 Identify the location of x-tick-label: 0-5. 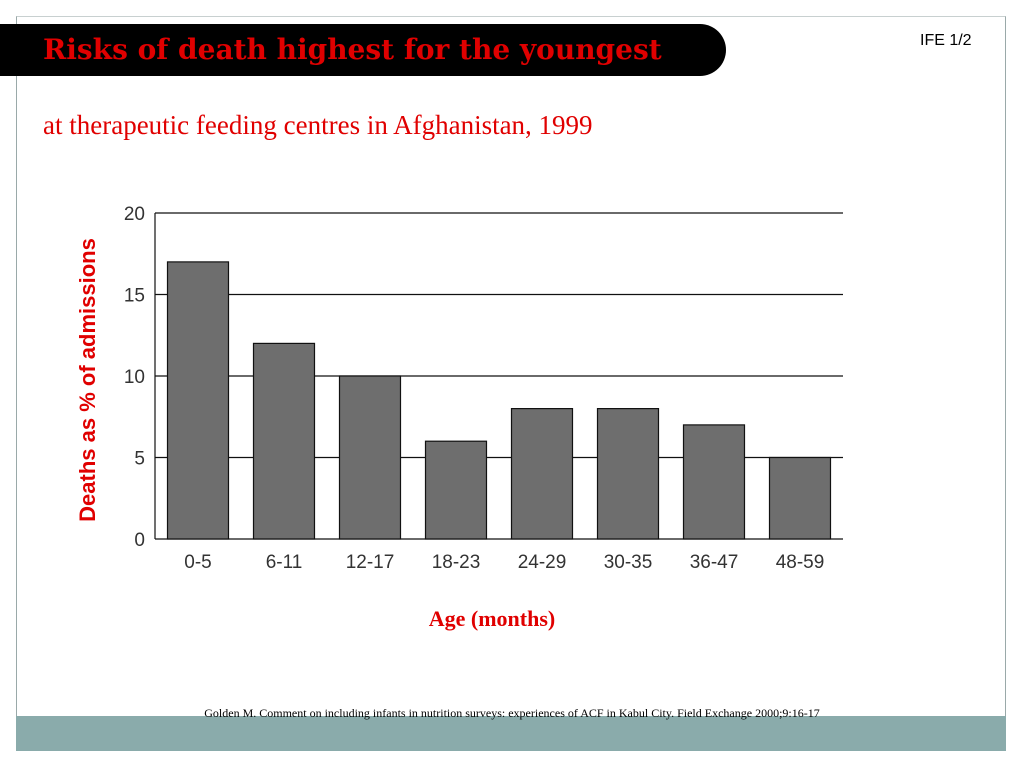
(197, 562).